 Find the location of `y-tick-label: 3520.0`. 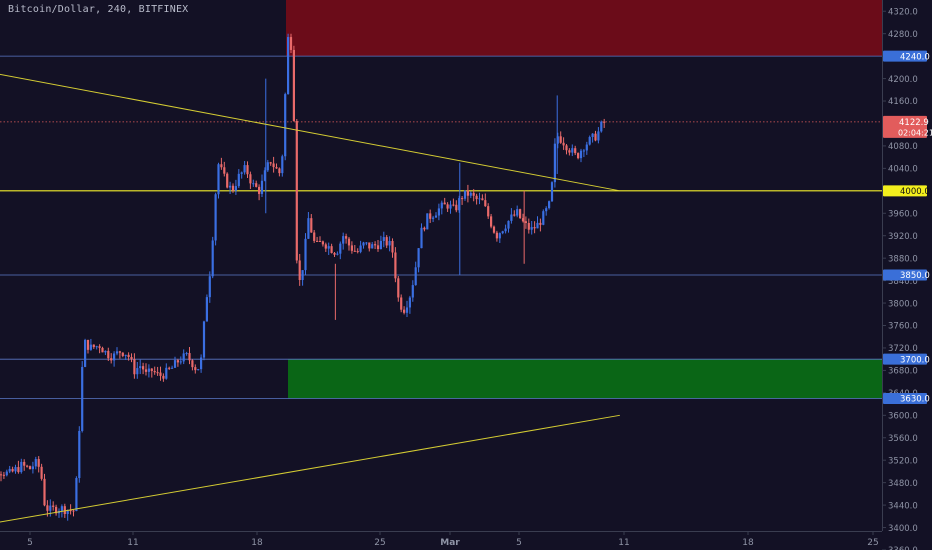

y-tick-label: 3520.0 is located at coordinates (903, 461).